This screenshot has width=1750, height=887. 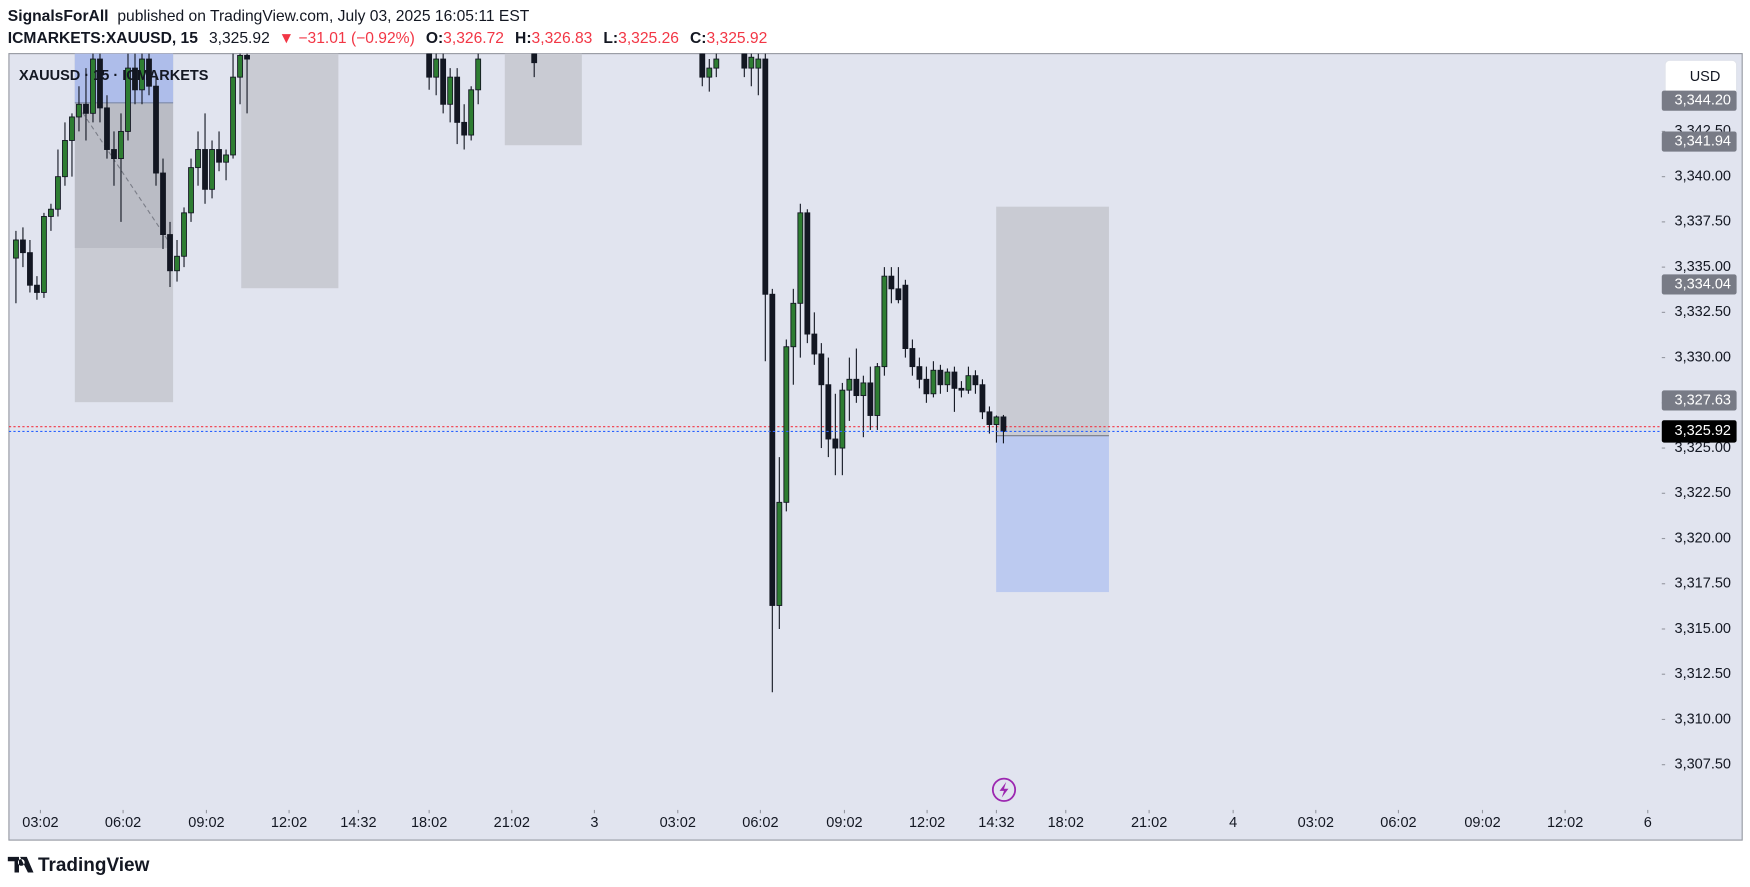 I want to click on y-tick-label: 3,337.50, so click(x=1703, y=222).